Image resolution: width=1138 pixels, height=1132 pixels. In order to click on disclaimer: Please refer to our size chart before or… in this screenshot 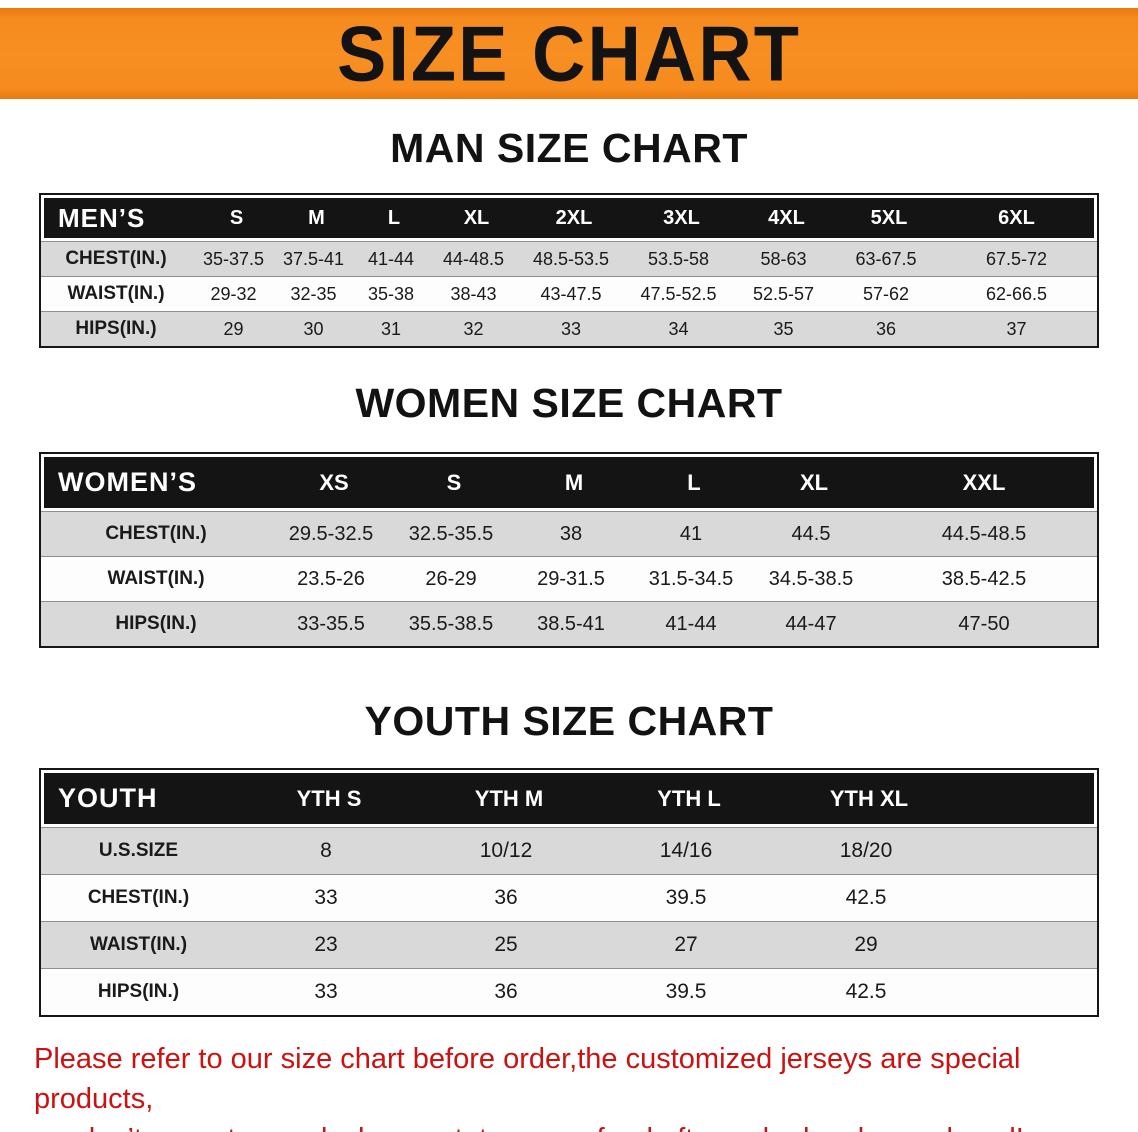, I will do `click(576, 1085)`.